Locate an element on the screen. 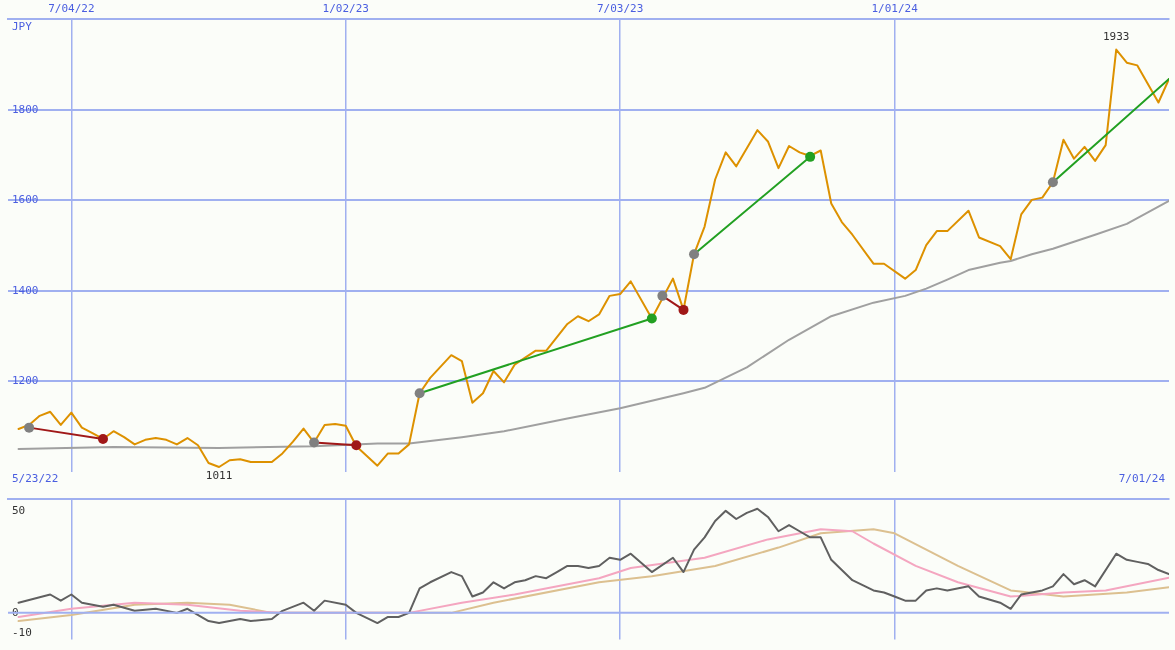 The image size is (1175, 650). text: 5/23/22 is located at coordinates (35, 479).